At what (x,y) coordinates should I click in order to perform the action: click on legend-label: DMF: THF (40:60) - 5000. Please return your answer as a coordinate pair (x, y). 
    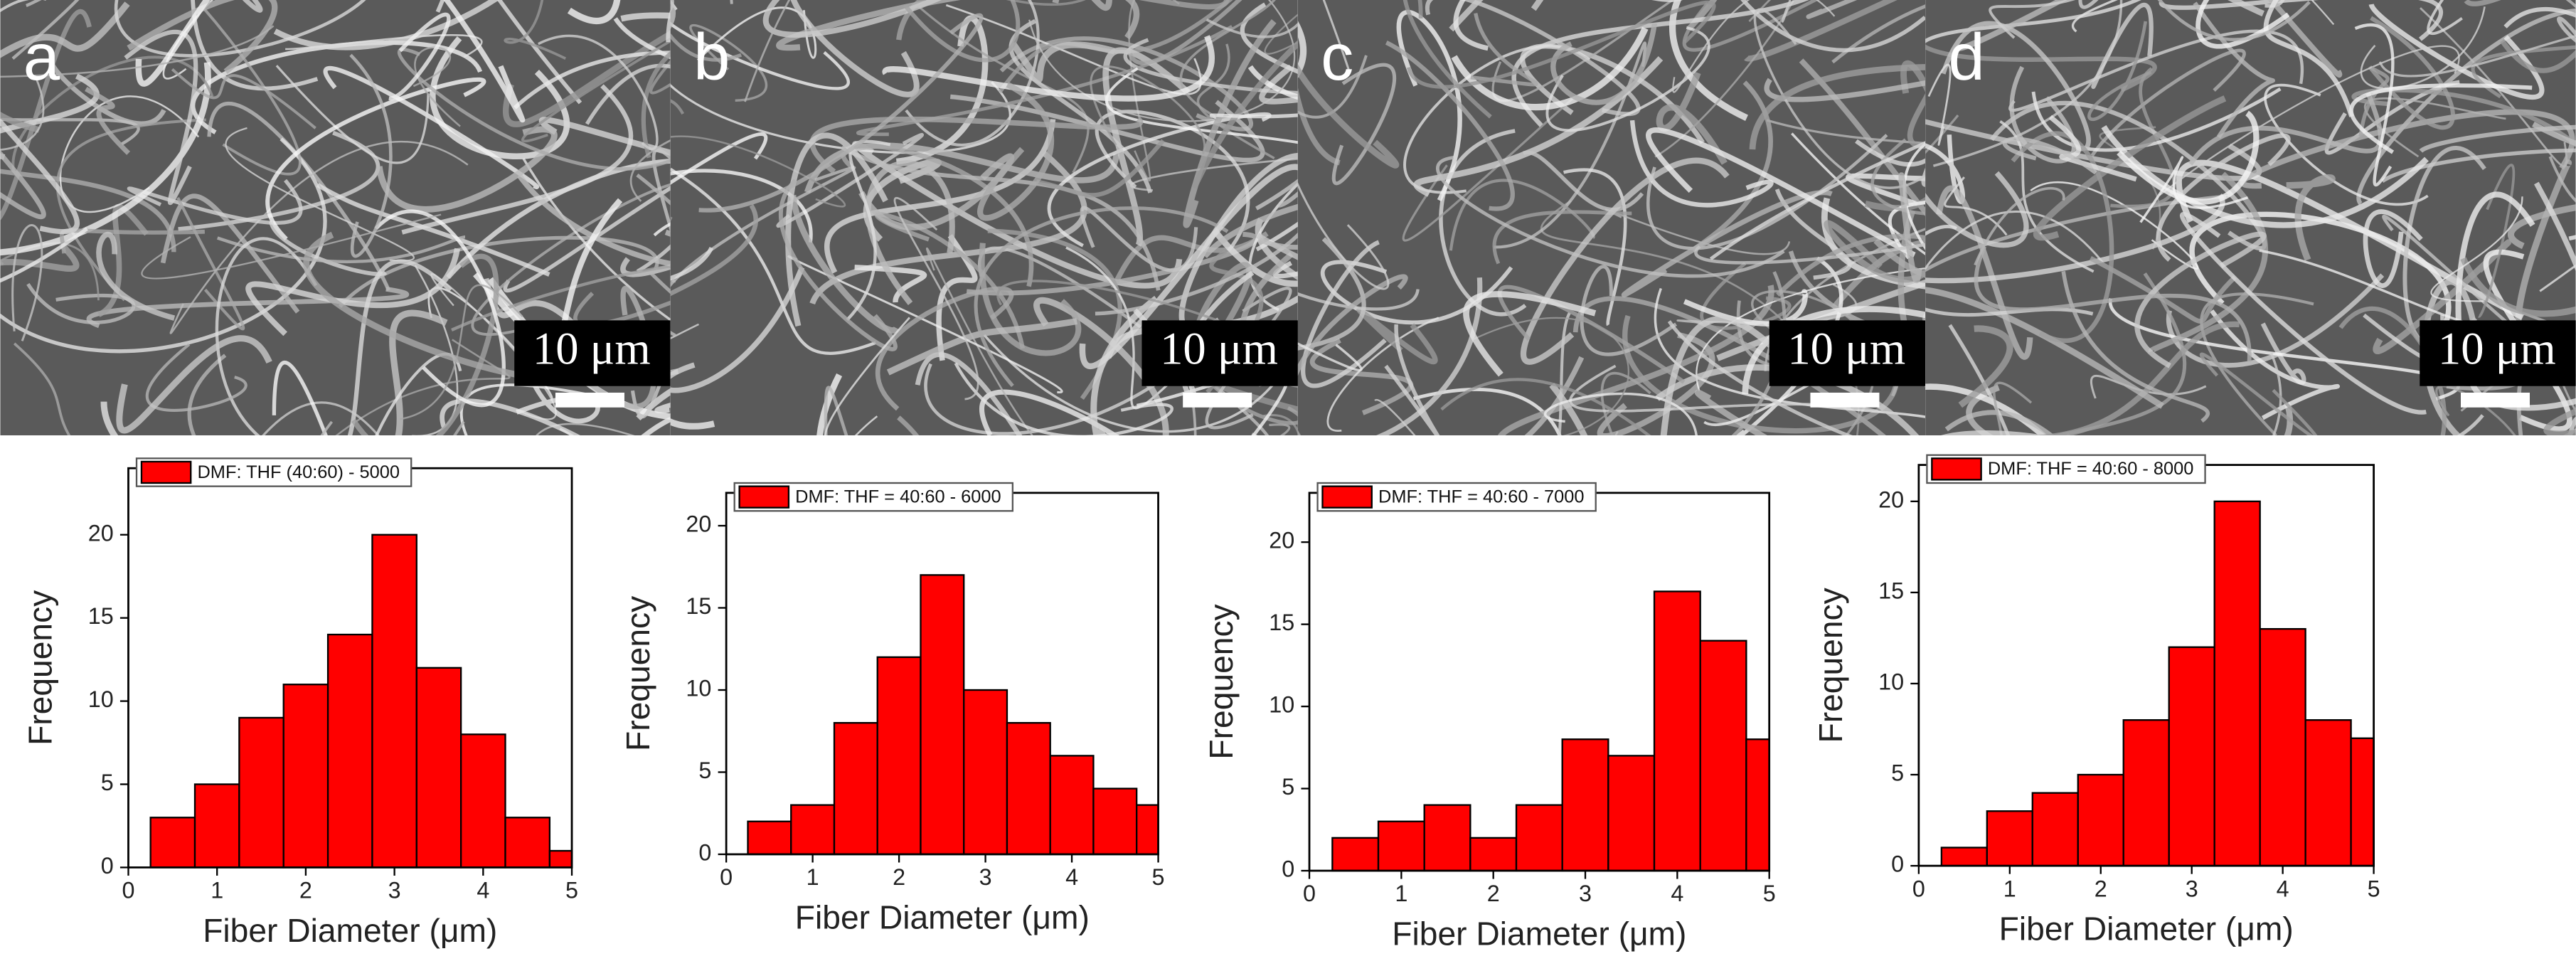
    Looking at the image, I should click on (298, 472).